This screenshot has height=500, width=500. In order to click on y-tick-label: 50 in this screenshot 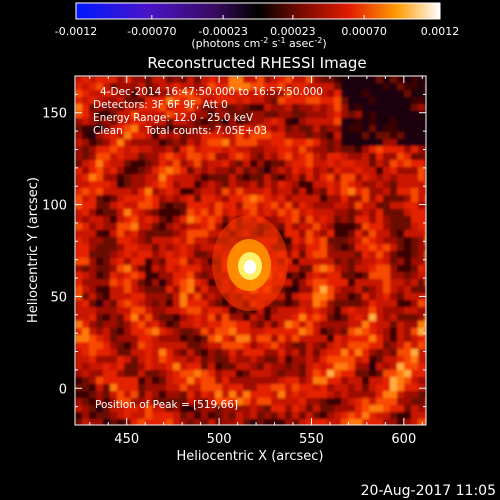, I will do `click(58, 297)`.